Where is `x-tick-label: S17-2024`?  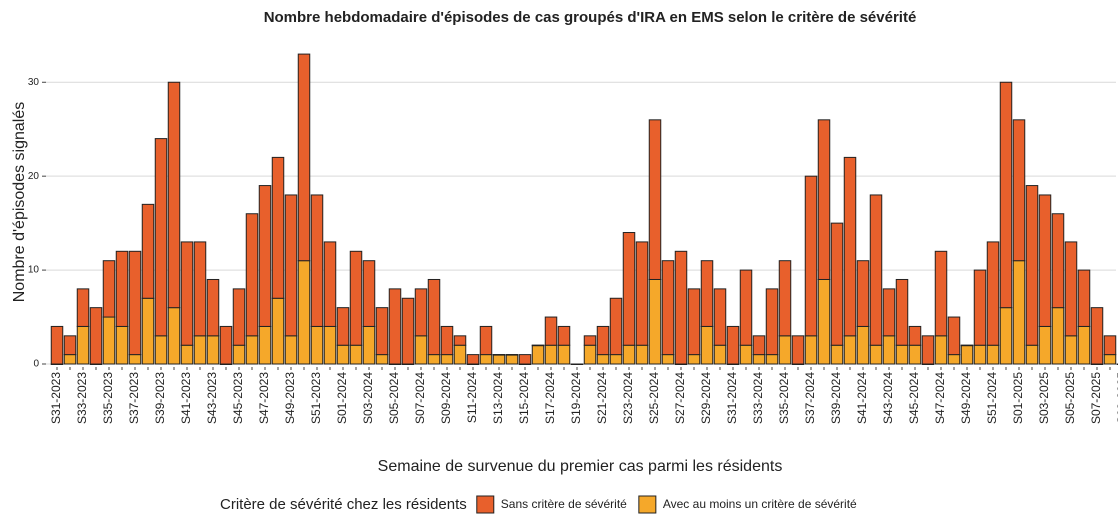 x-tick-label: S17-2024 is located at coordinates (550, 398).